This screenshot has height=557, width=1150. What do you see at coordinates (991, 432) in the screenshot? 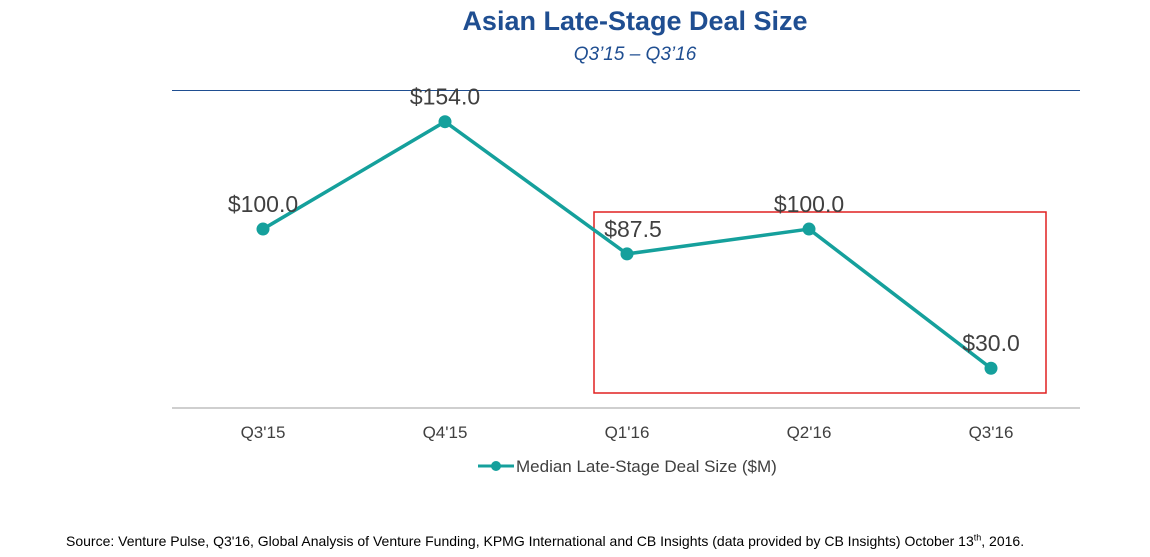
I see `x-tick-label: Q3'16` at bounding box center [991, 432].